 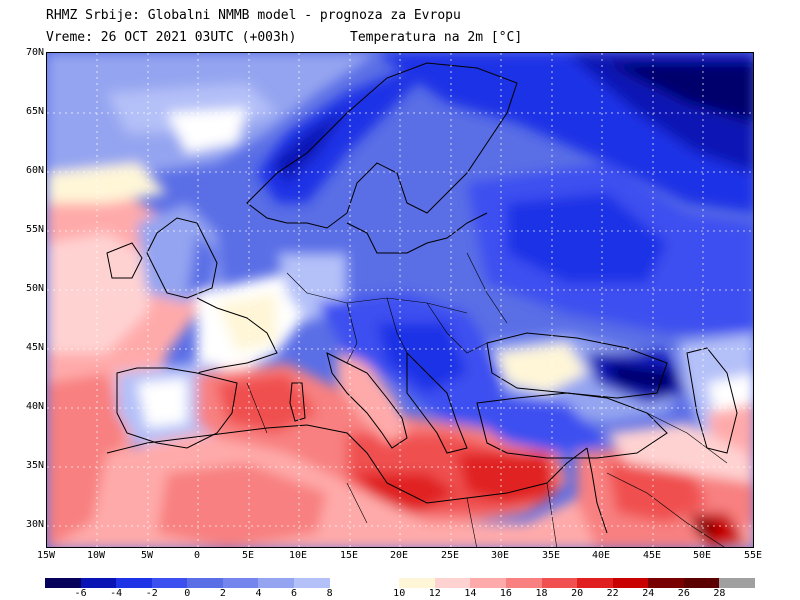 What do you see at coordinates (294, 593) in the screenshot?
I see `colorbar-tick-label: 6` at bounding box center [294, 593].